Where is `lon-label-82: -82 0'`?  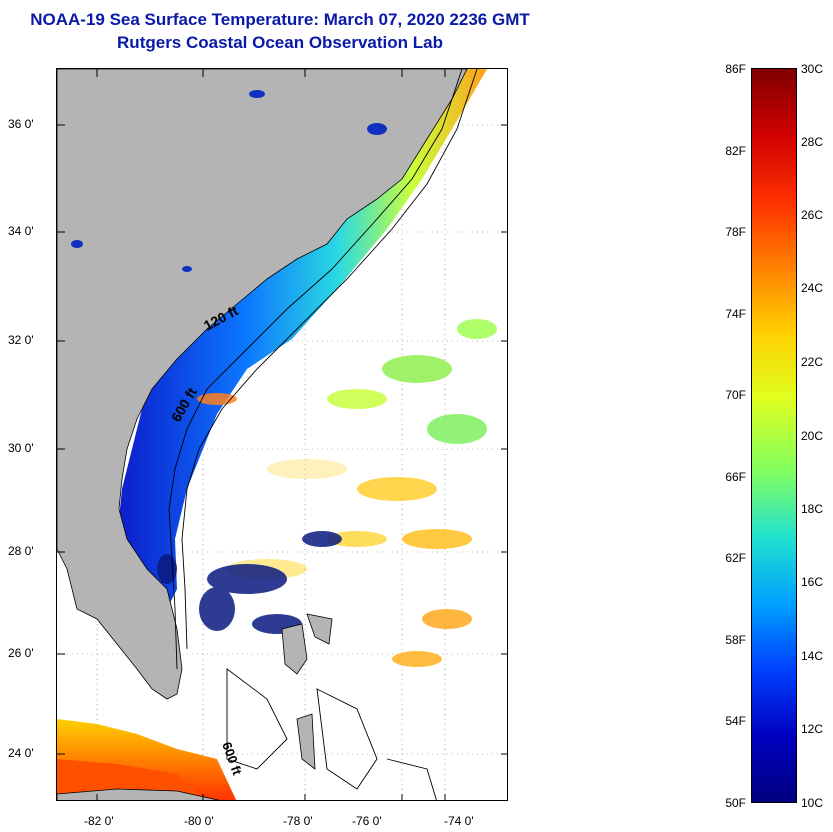 lon-label-82: -82 0' is located at coordinates (99, 821).